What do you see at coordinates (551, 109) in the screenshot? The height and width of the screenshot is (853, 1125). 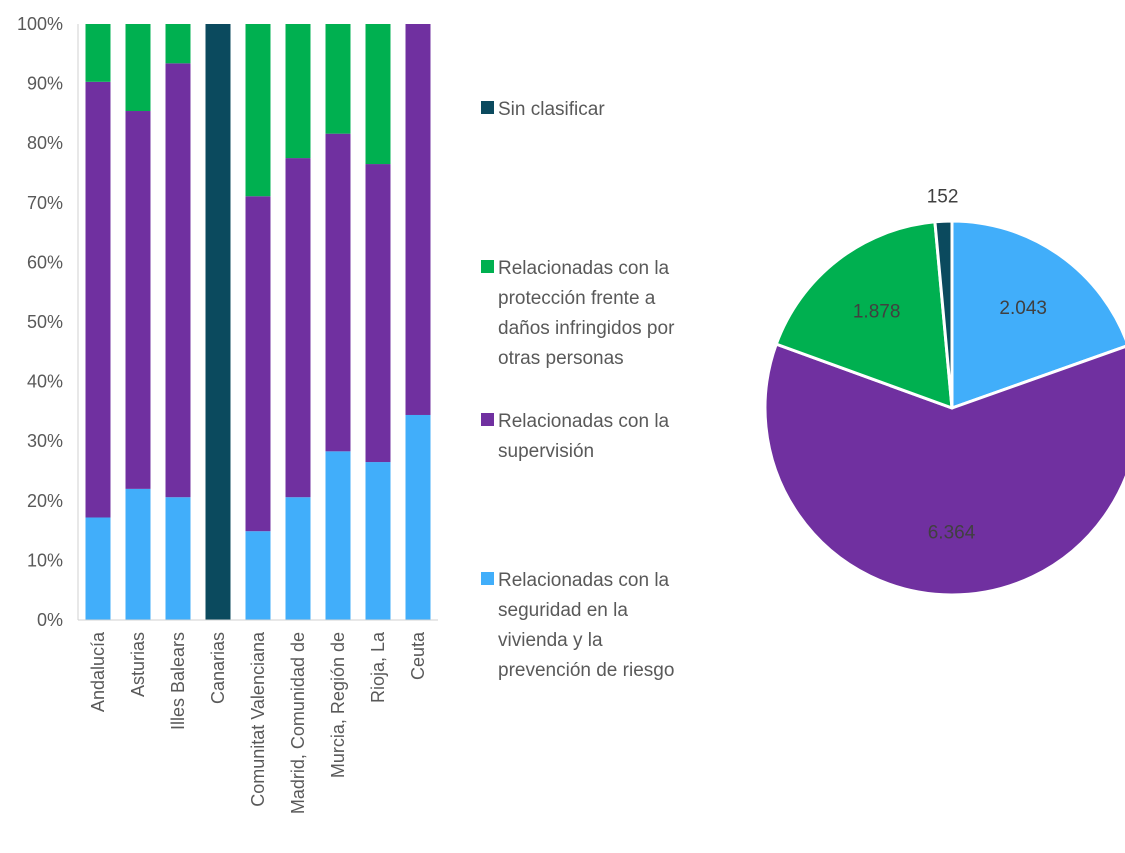 I see `legend-label-sin_clasificar: Sin clasificar` at bounding box center [551, 109].